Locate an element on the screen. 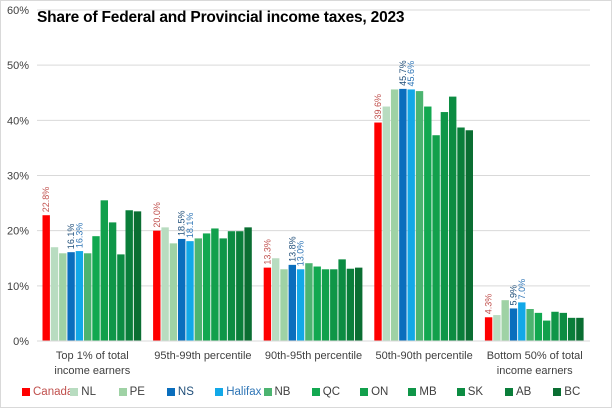 The height and width of the screenshot is (408, 612). x-category-label: Top 1% of total is located at coordinates (92, 356).